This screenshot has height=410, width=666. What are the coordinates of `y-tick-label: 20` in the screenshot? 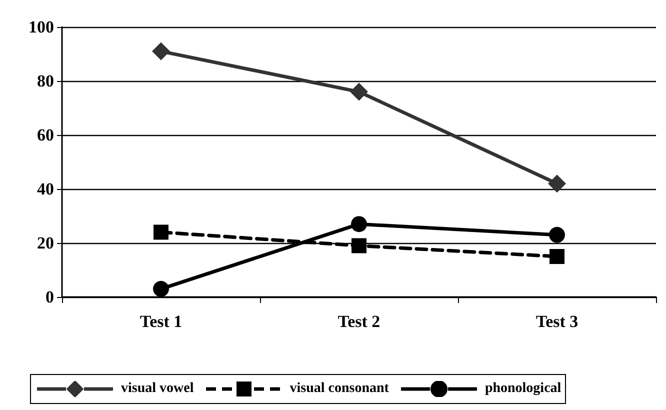 It's located at (45, 243).